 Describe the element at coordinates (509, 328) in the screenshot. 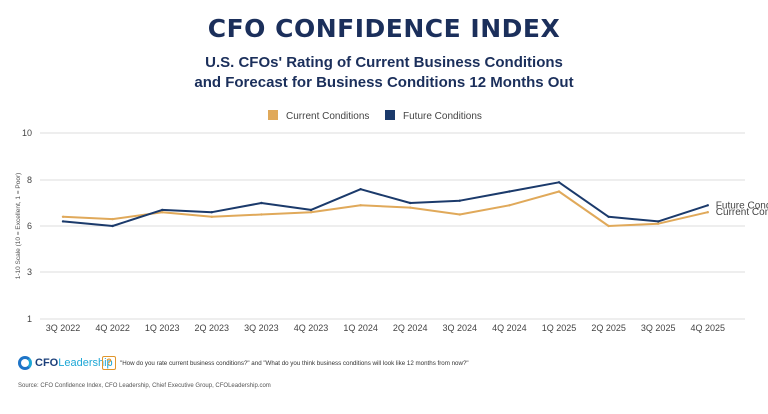

I see `x-tick-label: 4Q 2024` at that location.